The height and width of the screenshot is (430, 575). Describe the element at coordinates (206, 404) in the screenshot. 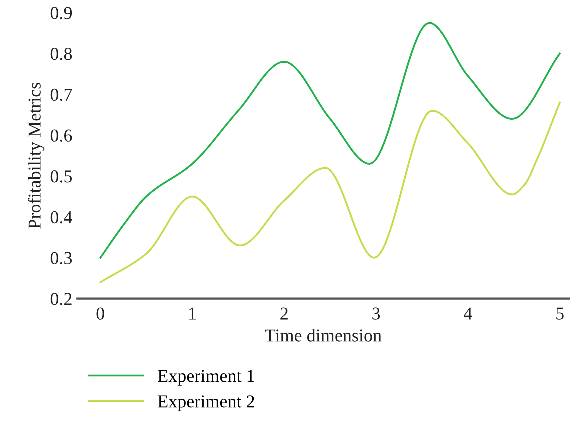

I see `legend-label: Experiment 2` at that location.